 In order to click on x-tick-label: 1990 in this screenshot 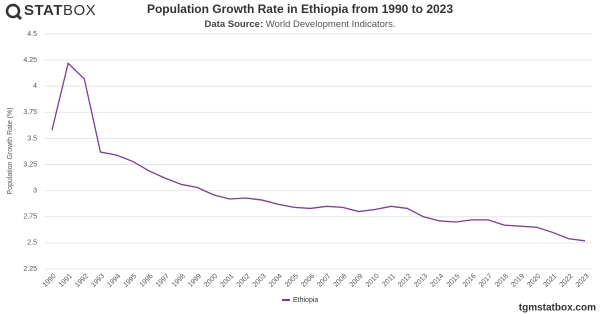, I will do `click(50, 281)`.